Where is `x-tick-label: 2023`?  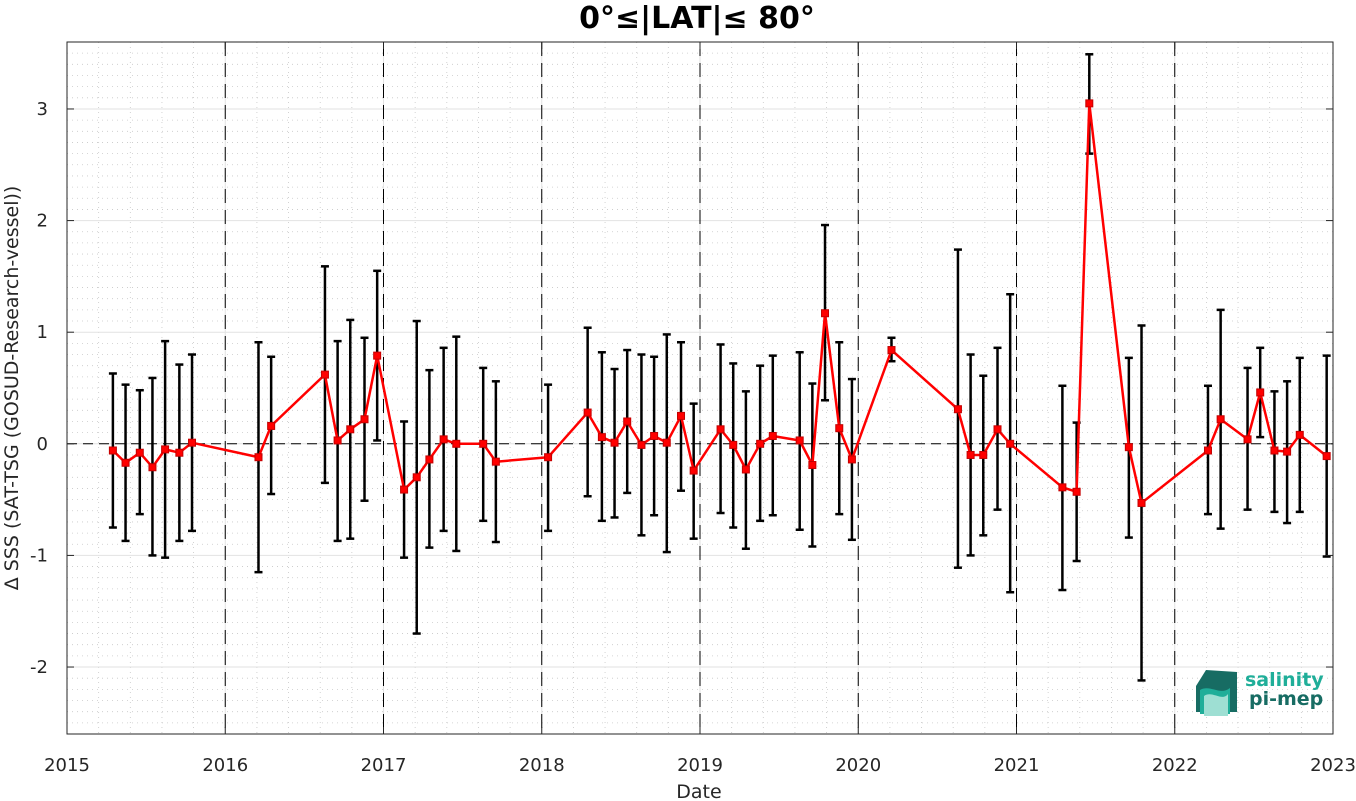 x-tick-label: 2023 is located at coordinates (1333, 765).